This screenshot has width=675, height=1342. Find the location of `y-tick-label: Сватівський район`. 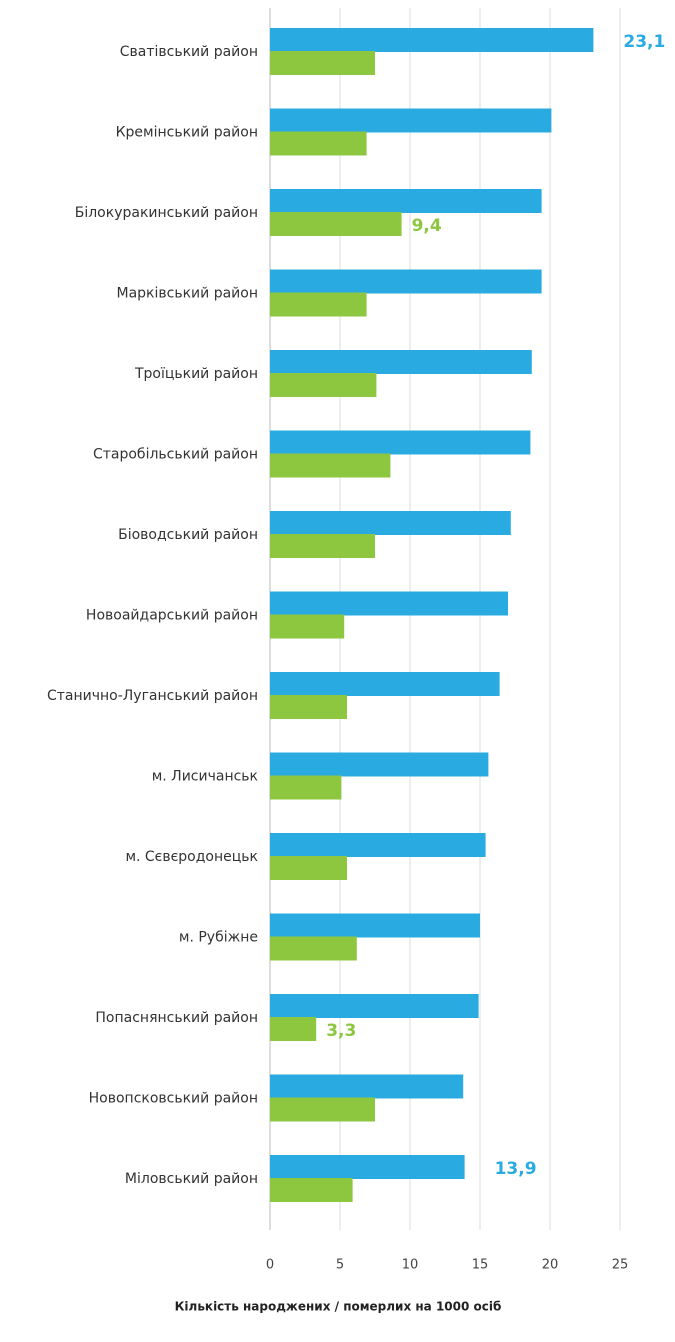

y-tick-label: Сватівський район is located at coordinates (189, 52).